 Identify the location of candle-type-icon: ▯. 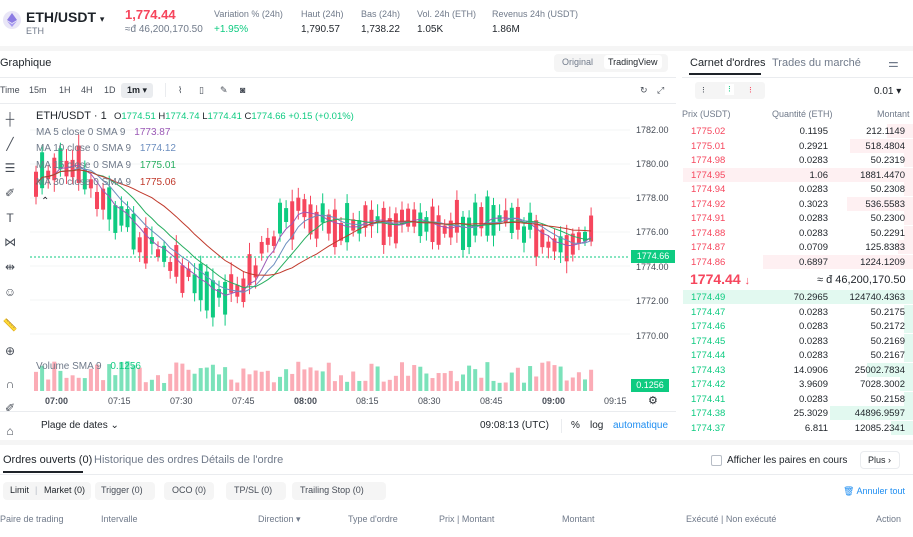
(201, 90).